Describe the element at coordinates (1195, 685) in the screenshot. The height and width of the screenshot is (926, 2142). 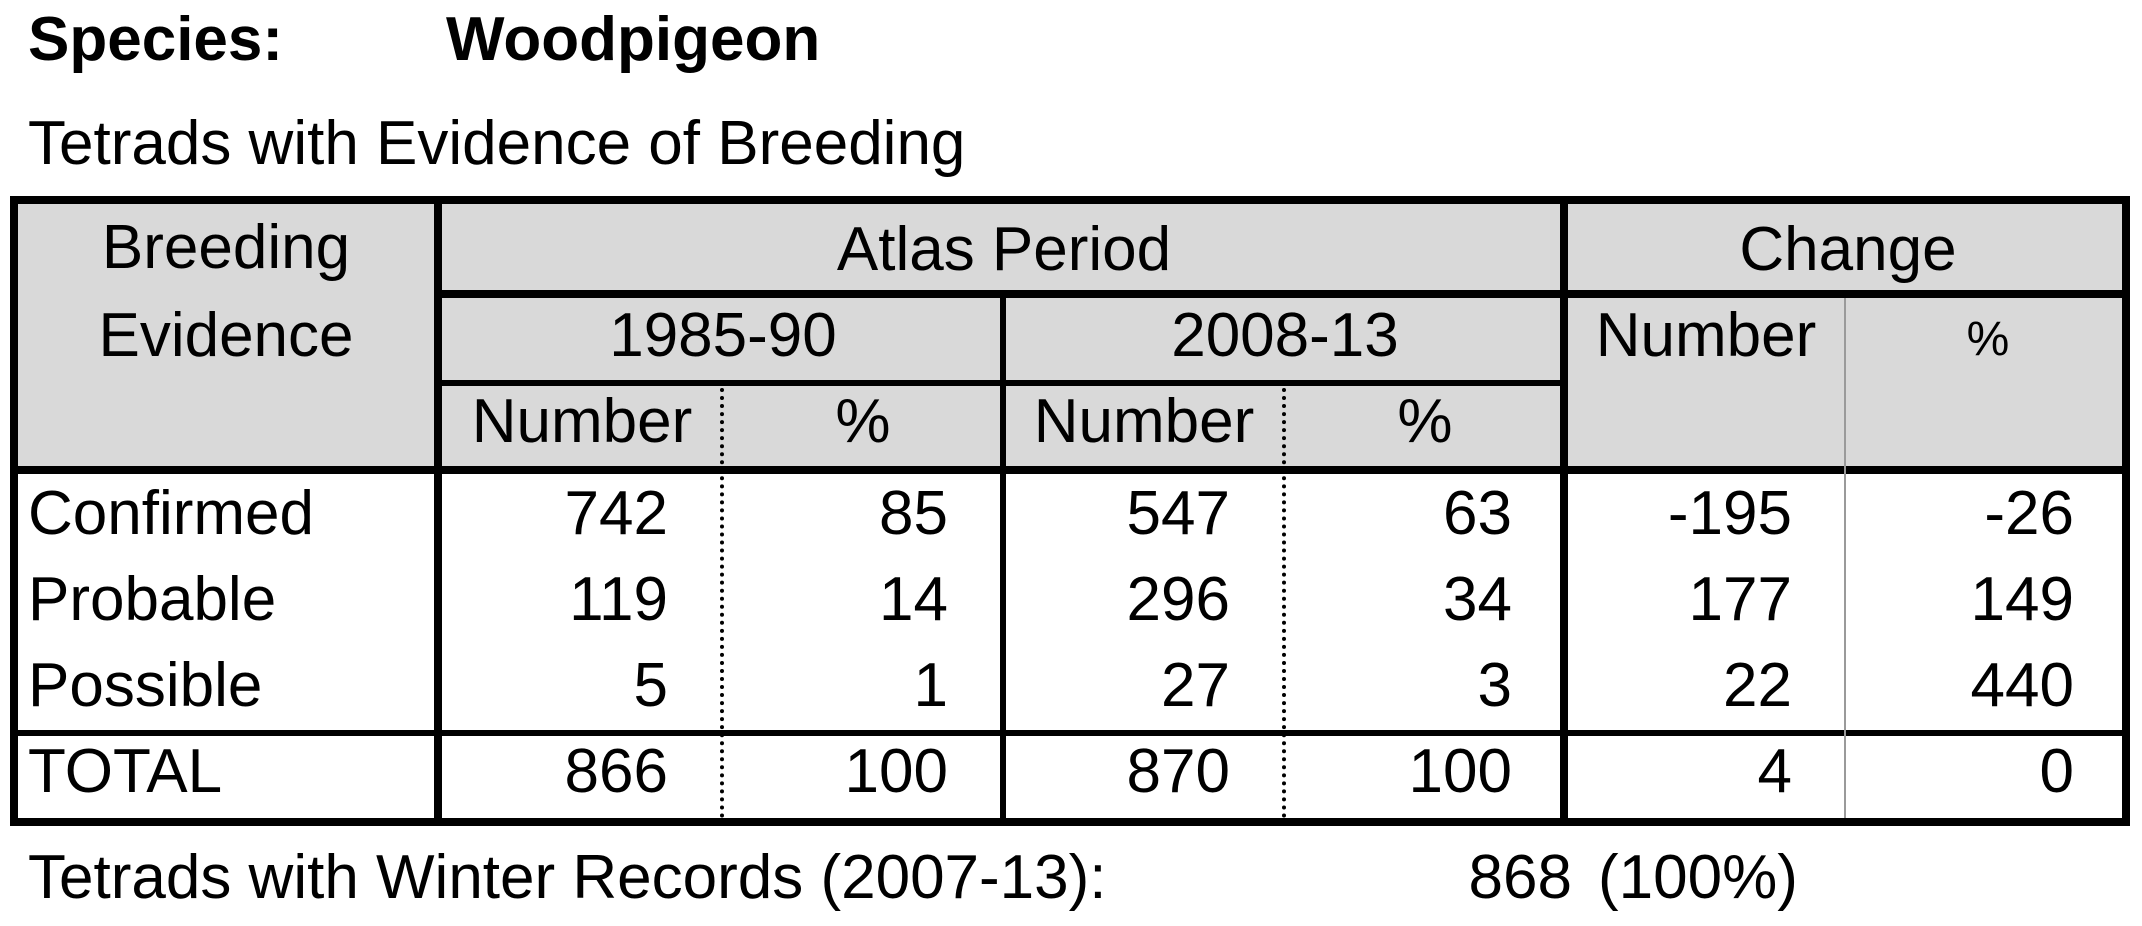
I see `row-possible-2008-number: 27` at that location.